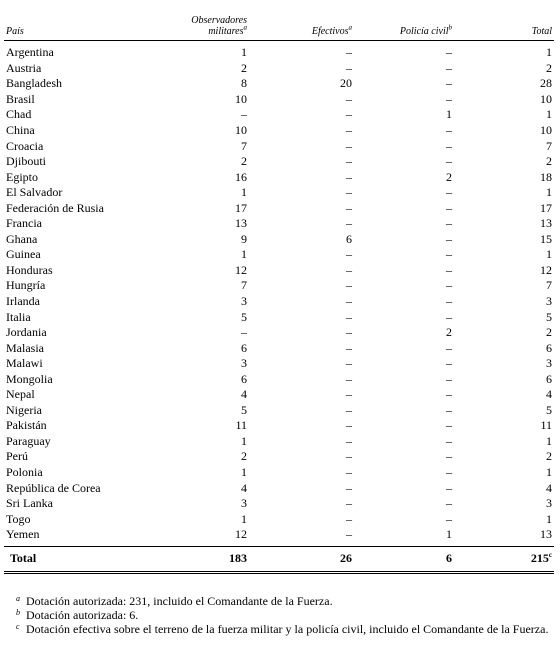 The image size is (560, 657). I want to click on table-row: Jordania – – 2 2, so click(279, 333).